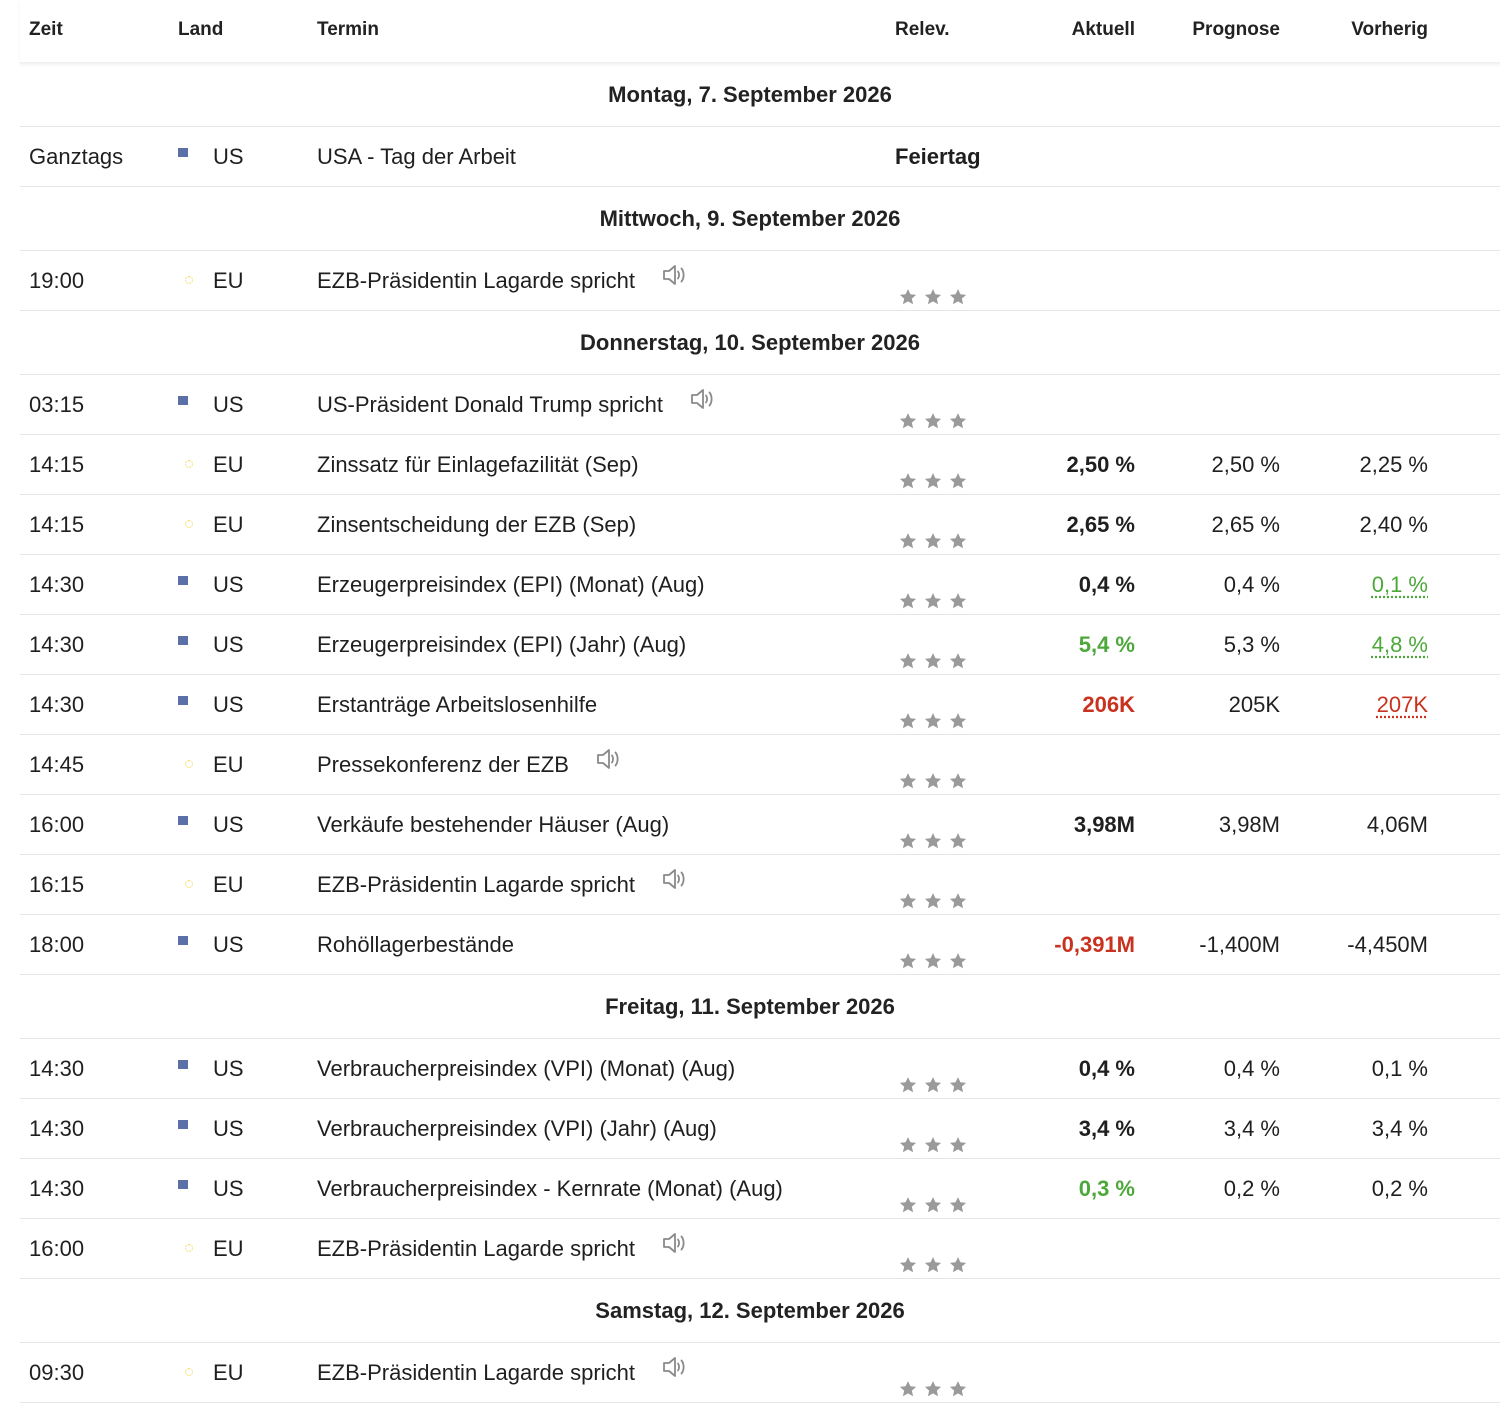  Describe the element at coordinates (1103, 29) in the screenshot. I see `header-actual: Aktuell` at that location.